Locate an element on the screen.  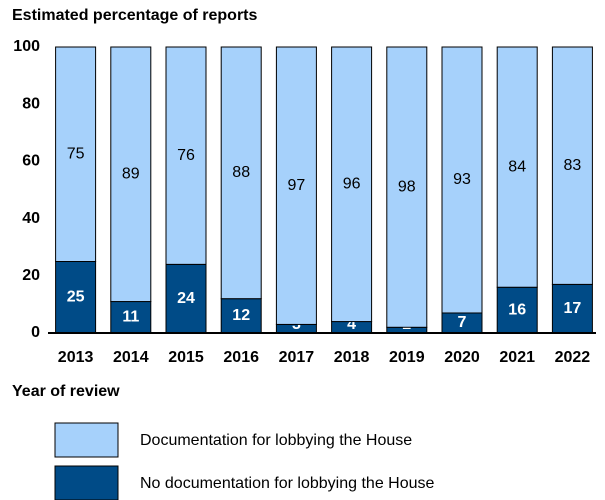
data-label: 83 is located at coordinates (573, 165).